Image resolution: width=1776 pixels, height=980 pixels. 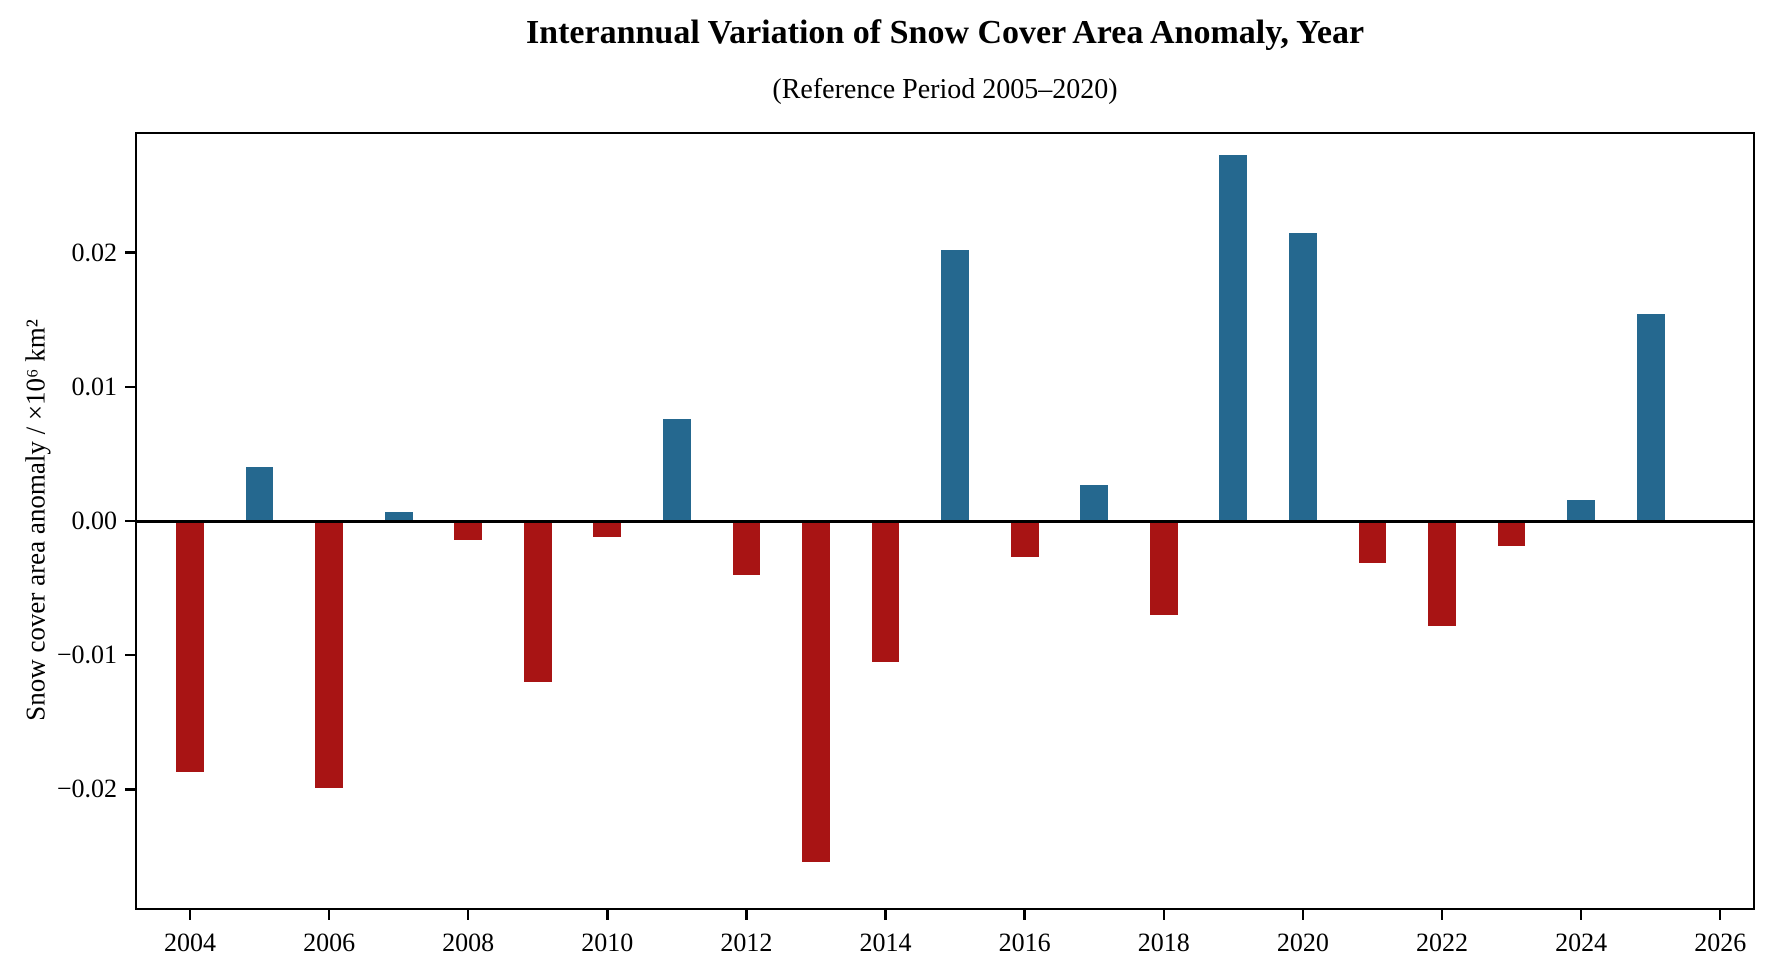 I want to click on bar-2016, so click(x=1024, y=539).